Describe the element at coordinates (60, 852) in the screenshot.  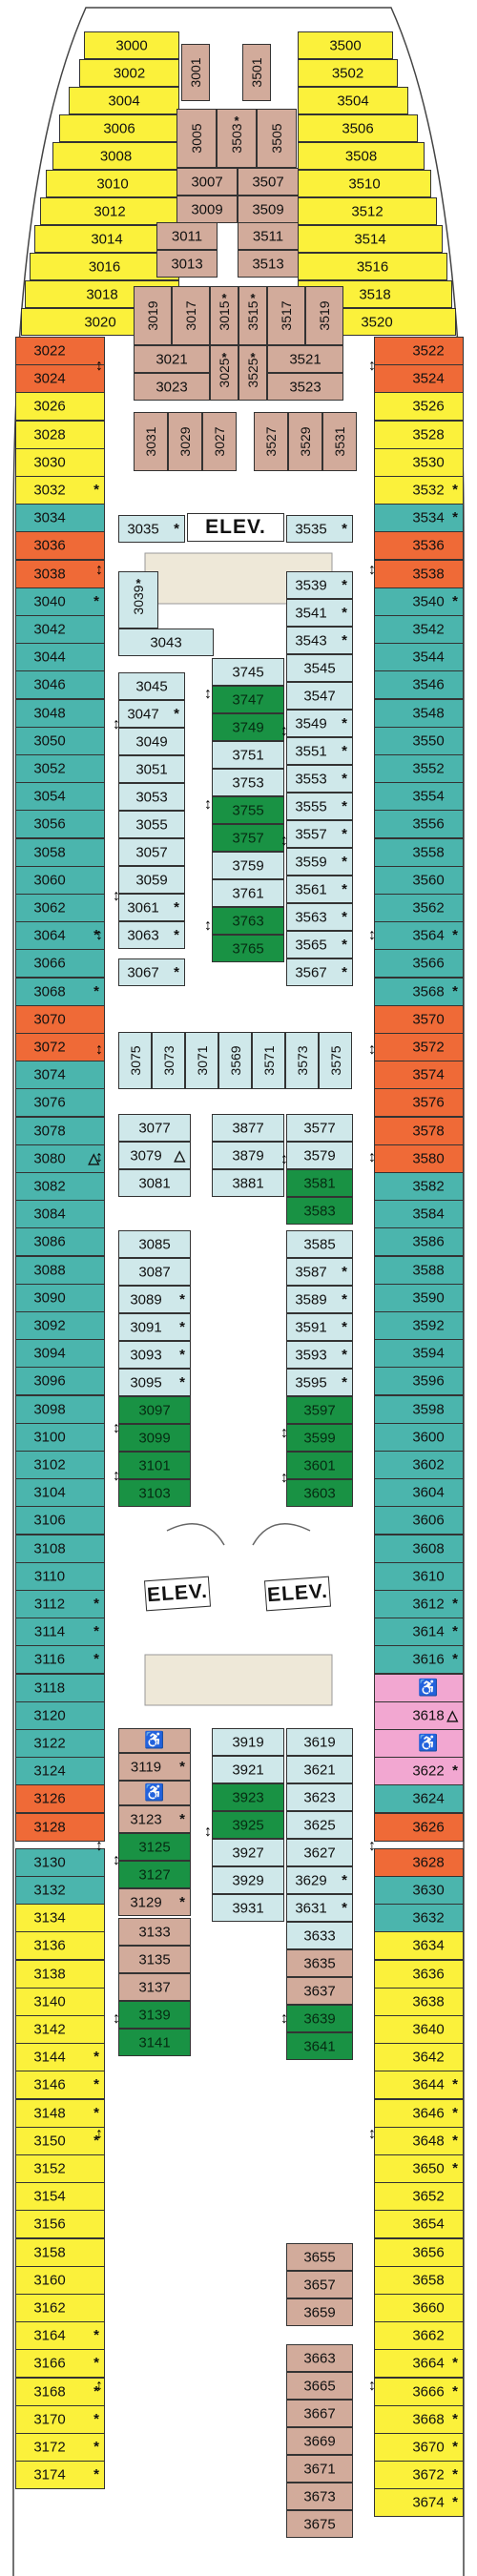
I see `cabin-3058: 3058` at that location.